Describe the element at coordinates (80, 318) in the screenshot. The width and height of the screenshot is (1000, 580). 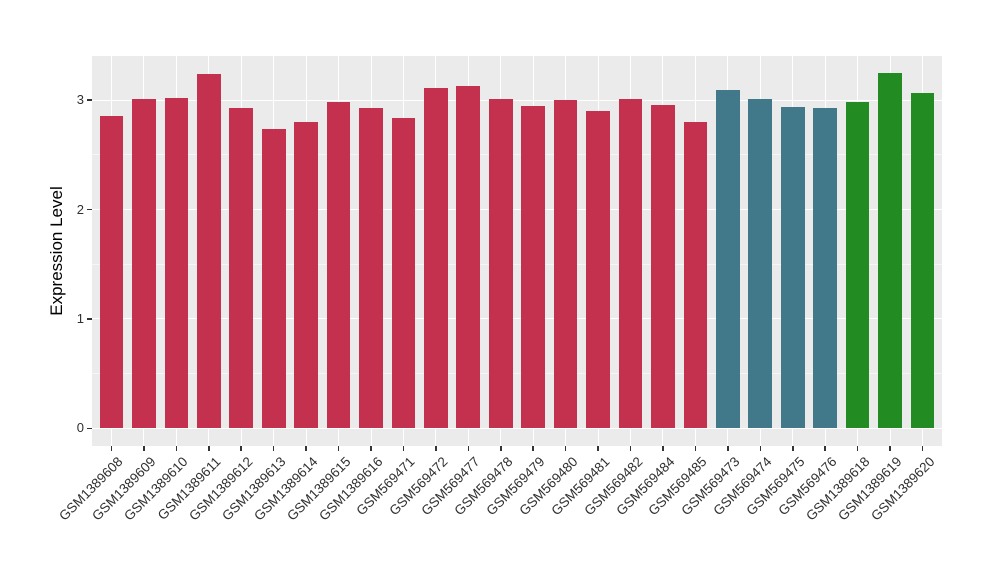
I see `y-tick-label: 1` at that location.